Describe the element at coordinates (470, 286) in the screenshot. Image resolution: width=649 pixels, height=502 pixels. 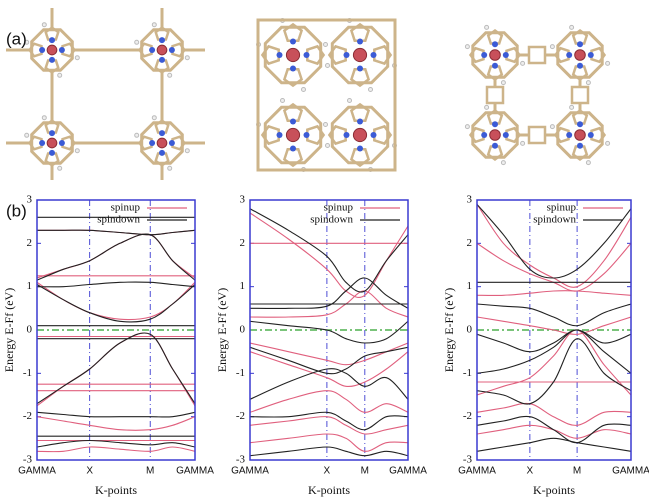
I see `y-tick-label: 1` at that location.